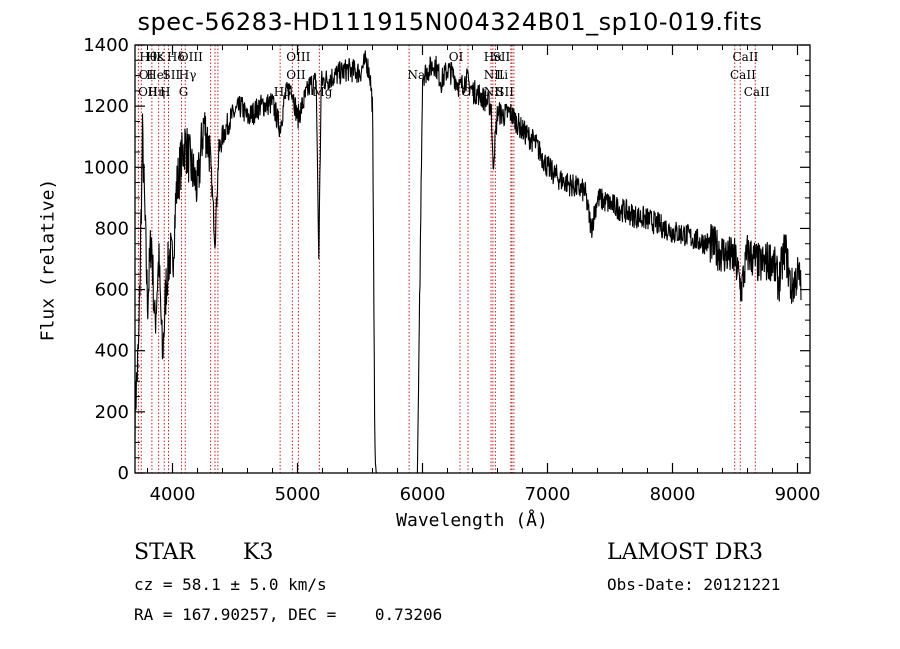  Describe the element at coordinates (123, 473) in the screenshot. I see `y-tick-label: 0` at that location.